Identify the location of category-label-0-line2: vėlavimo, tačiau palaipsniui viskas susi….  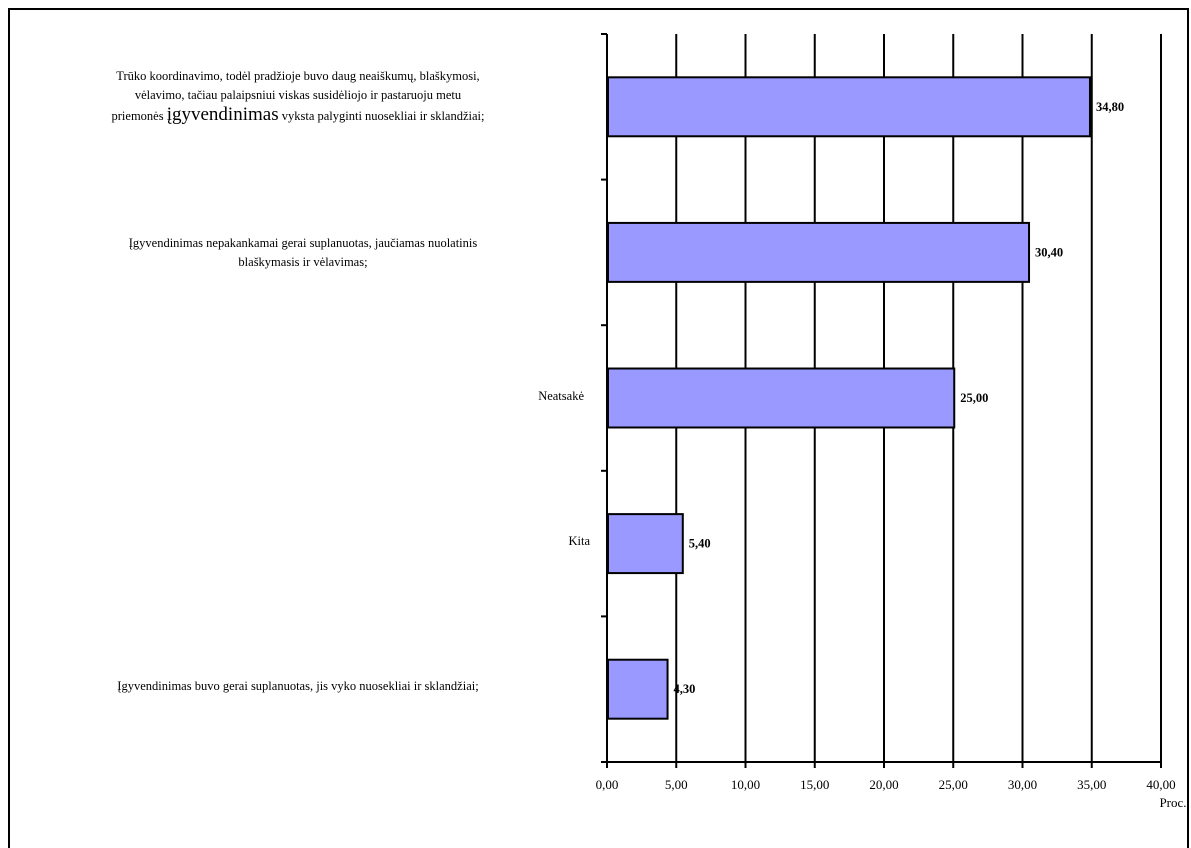
(298, 95).